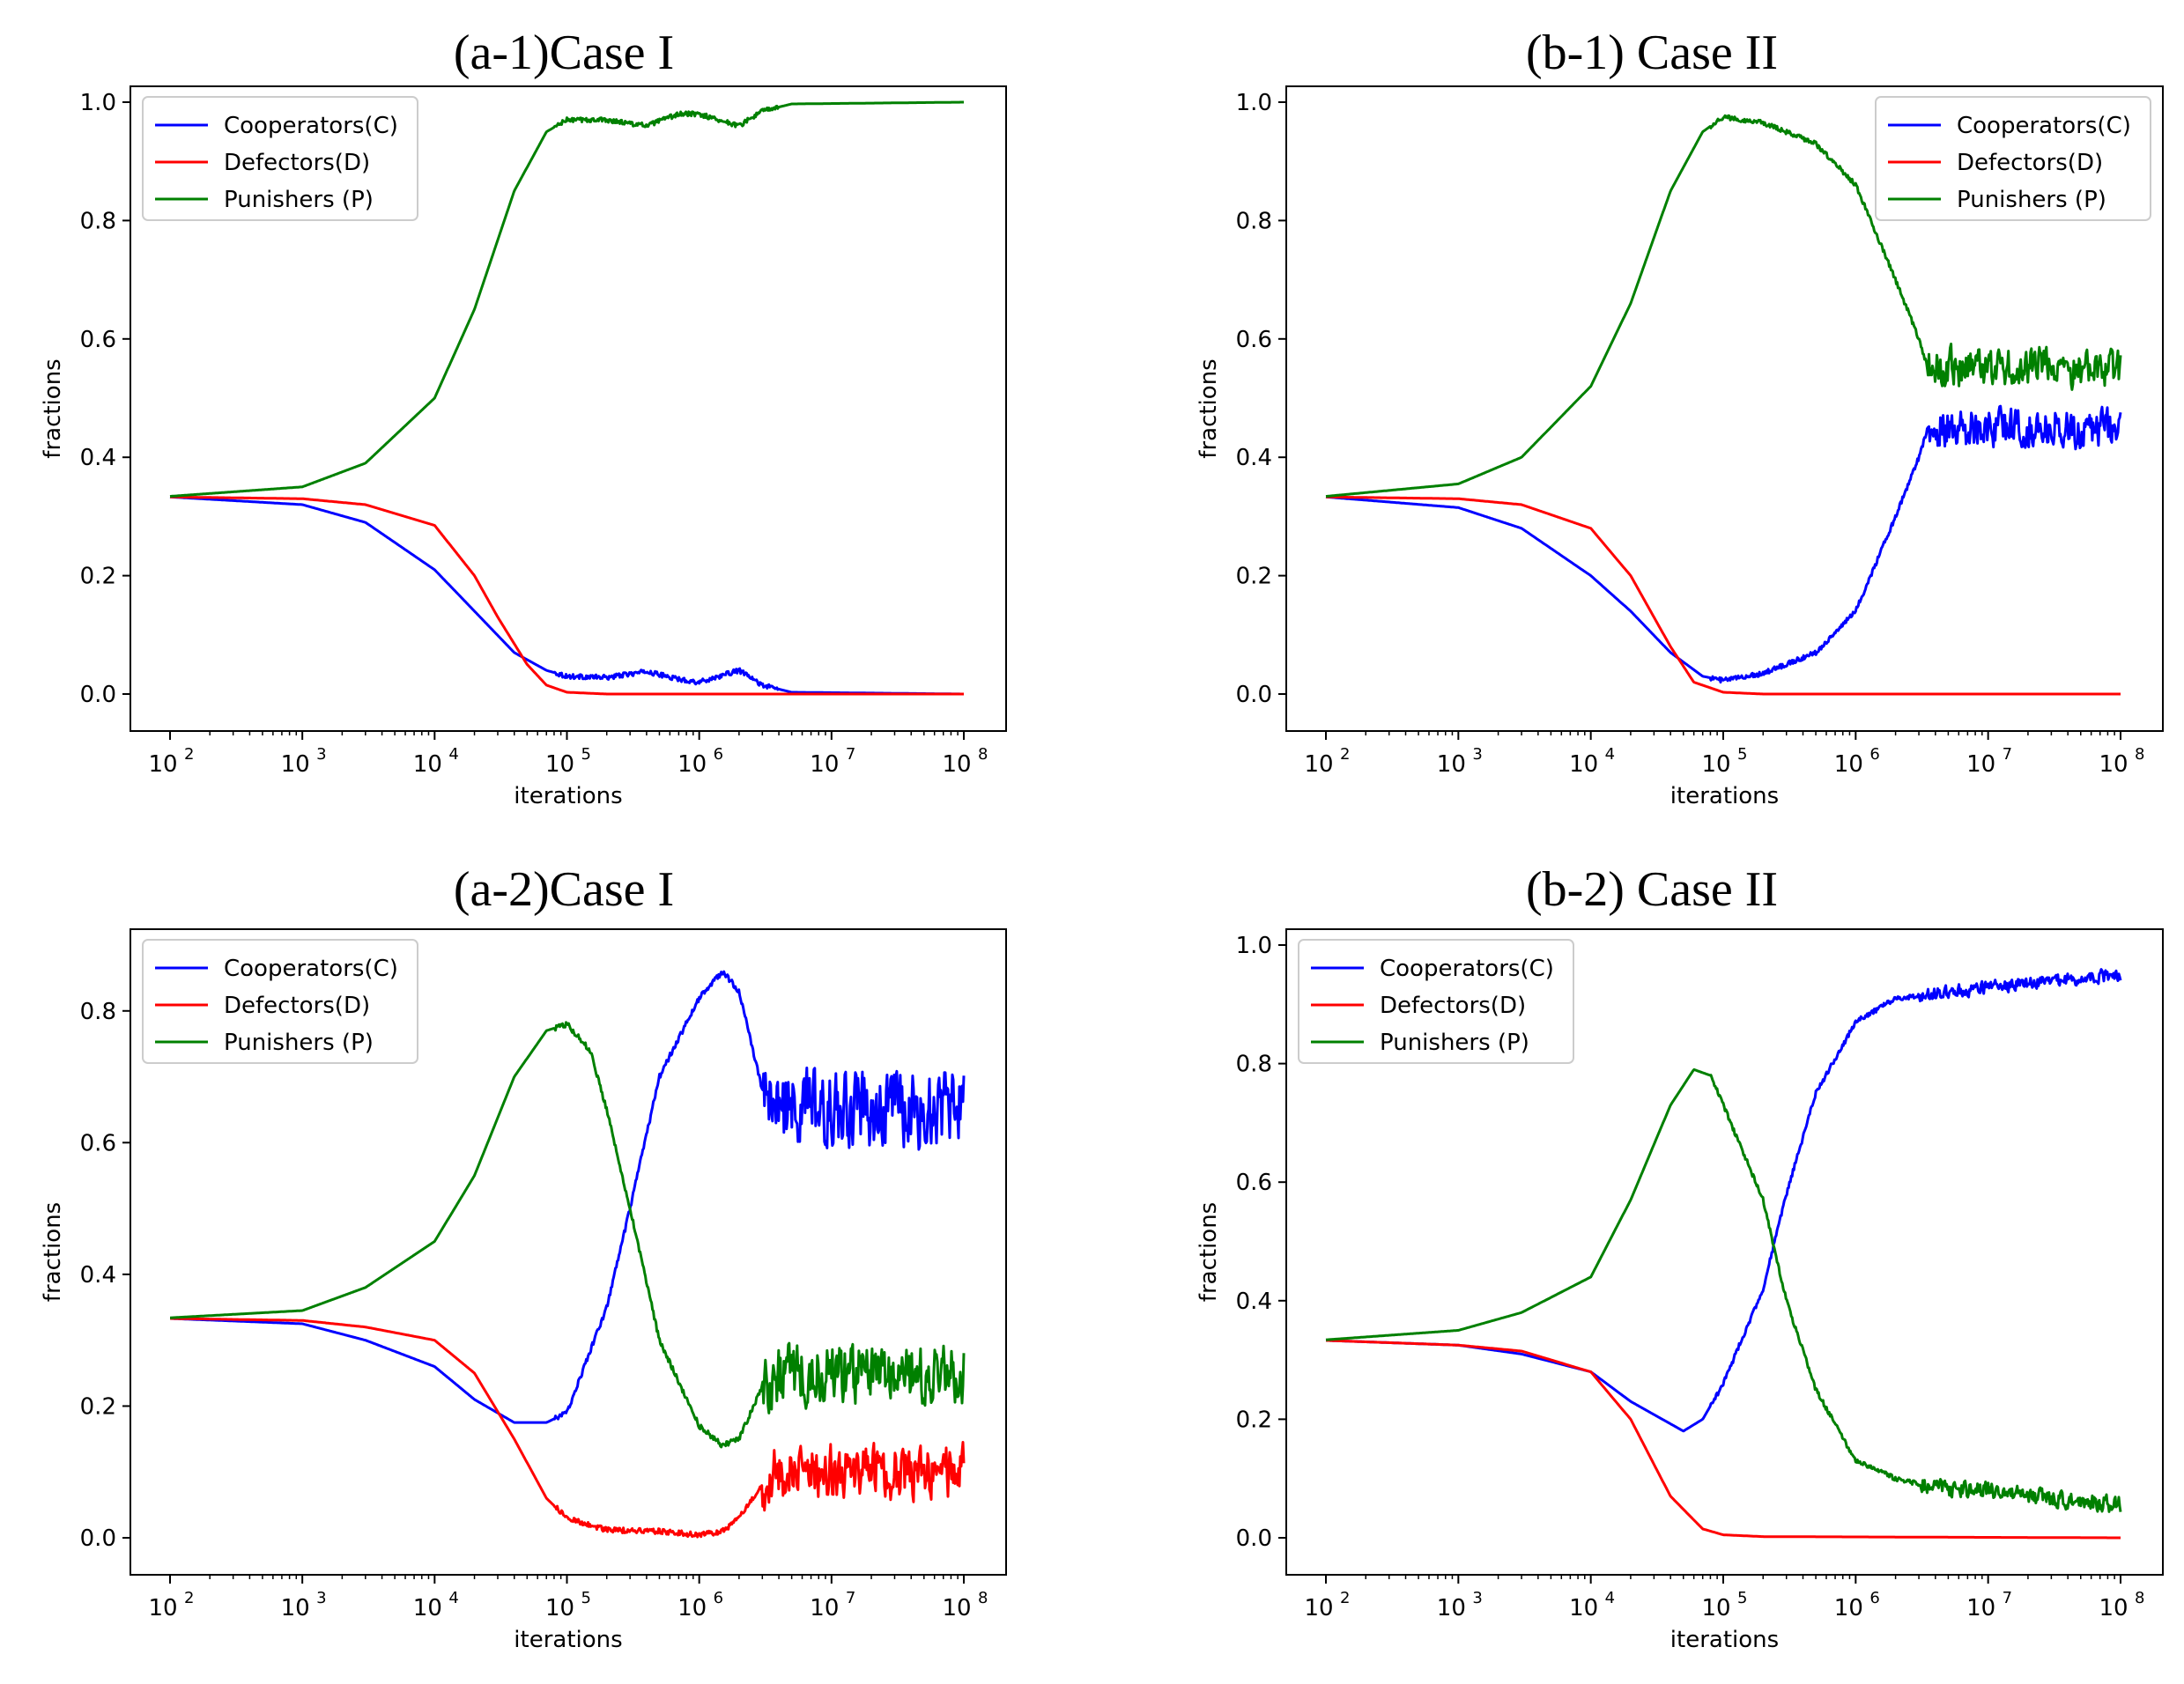  I want to click on chart-title: (b-2) Case II, so click(1652, 890).